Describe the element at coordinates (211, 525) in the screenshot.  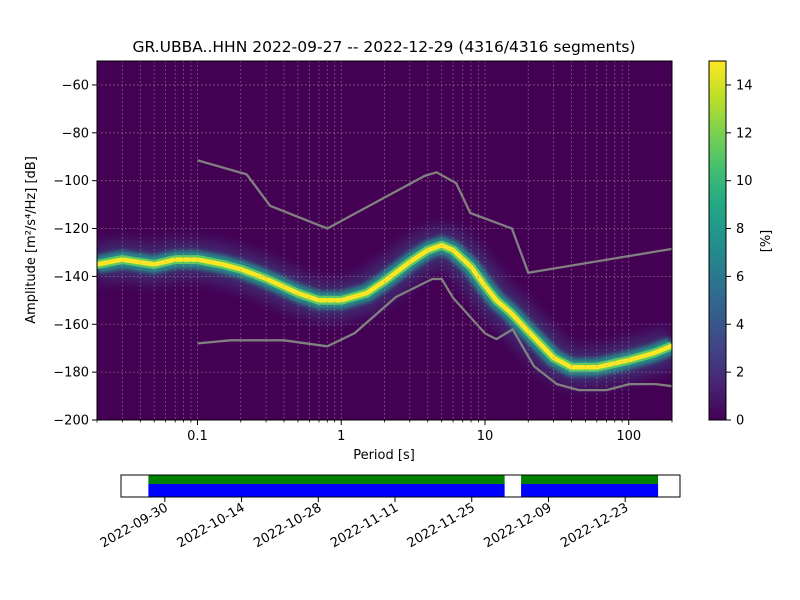
I see `timeline-tick-label: 2022-10-14` at that location.